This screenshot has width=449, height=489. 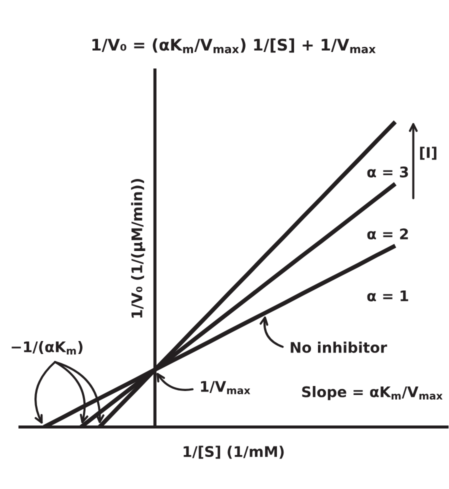 What do you see at coordinates (47, 347) in the screenshot?
I see `annotation: −1/(αK$_{m}$)` at bounding box center [47, 347].